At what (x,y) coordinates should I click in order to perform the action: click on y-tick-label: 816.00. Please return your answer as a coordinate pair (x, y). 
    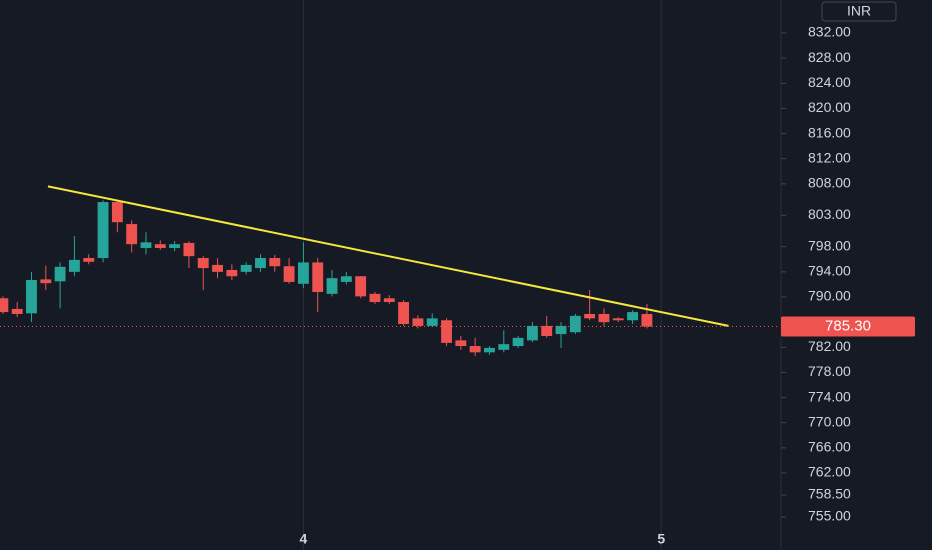
    Looking at the image, I should click on (829, 132).